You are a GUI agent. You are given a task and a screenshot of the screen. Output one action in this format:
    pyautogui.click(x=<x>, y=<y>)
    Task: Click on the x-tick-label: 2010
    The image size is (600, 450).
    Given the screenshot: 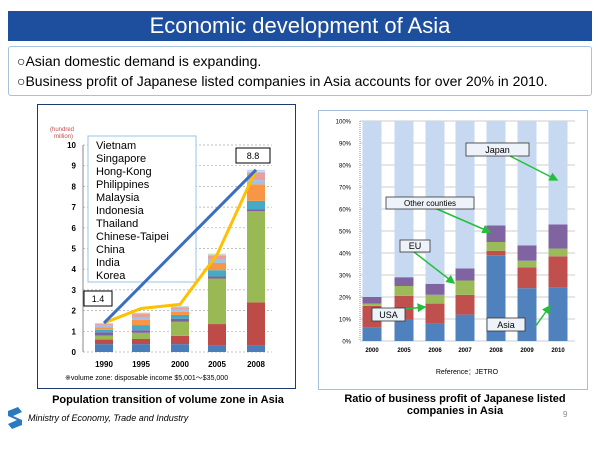 What is the action you would take?
    pyautogui.click(x=558, y=351)
    